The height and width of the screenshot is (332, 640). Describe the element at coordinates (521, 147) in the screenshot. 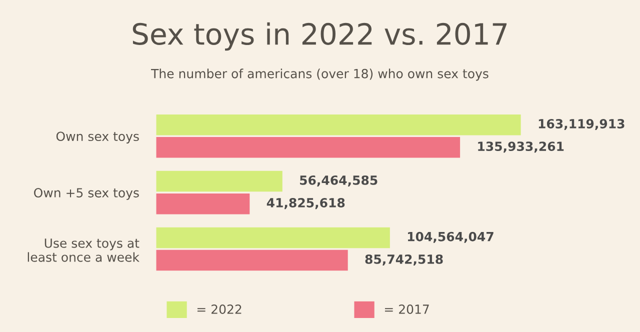

I see `data-label: 135,933,261` at that location.